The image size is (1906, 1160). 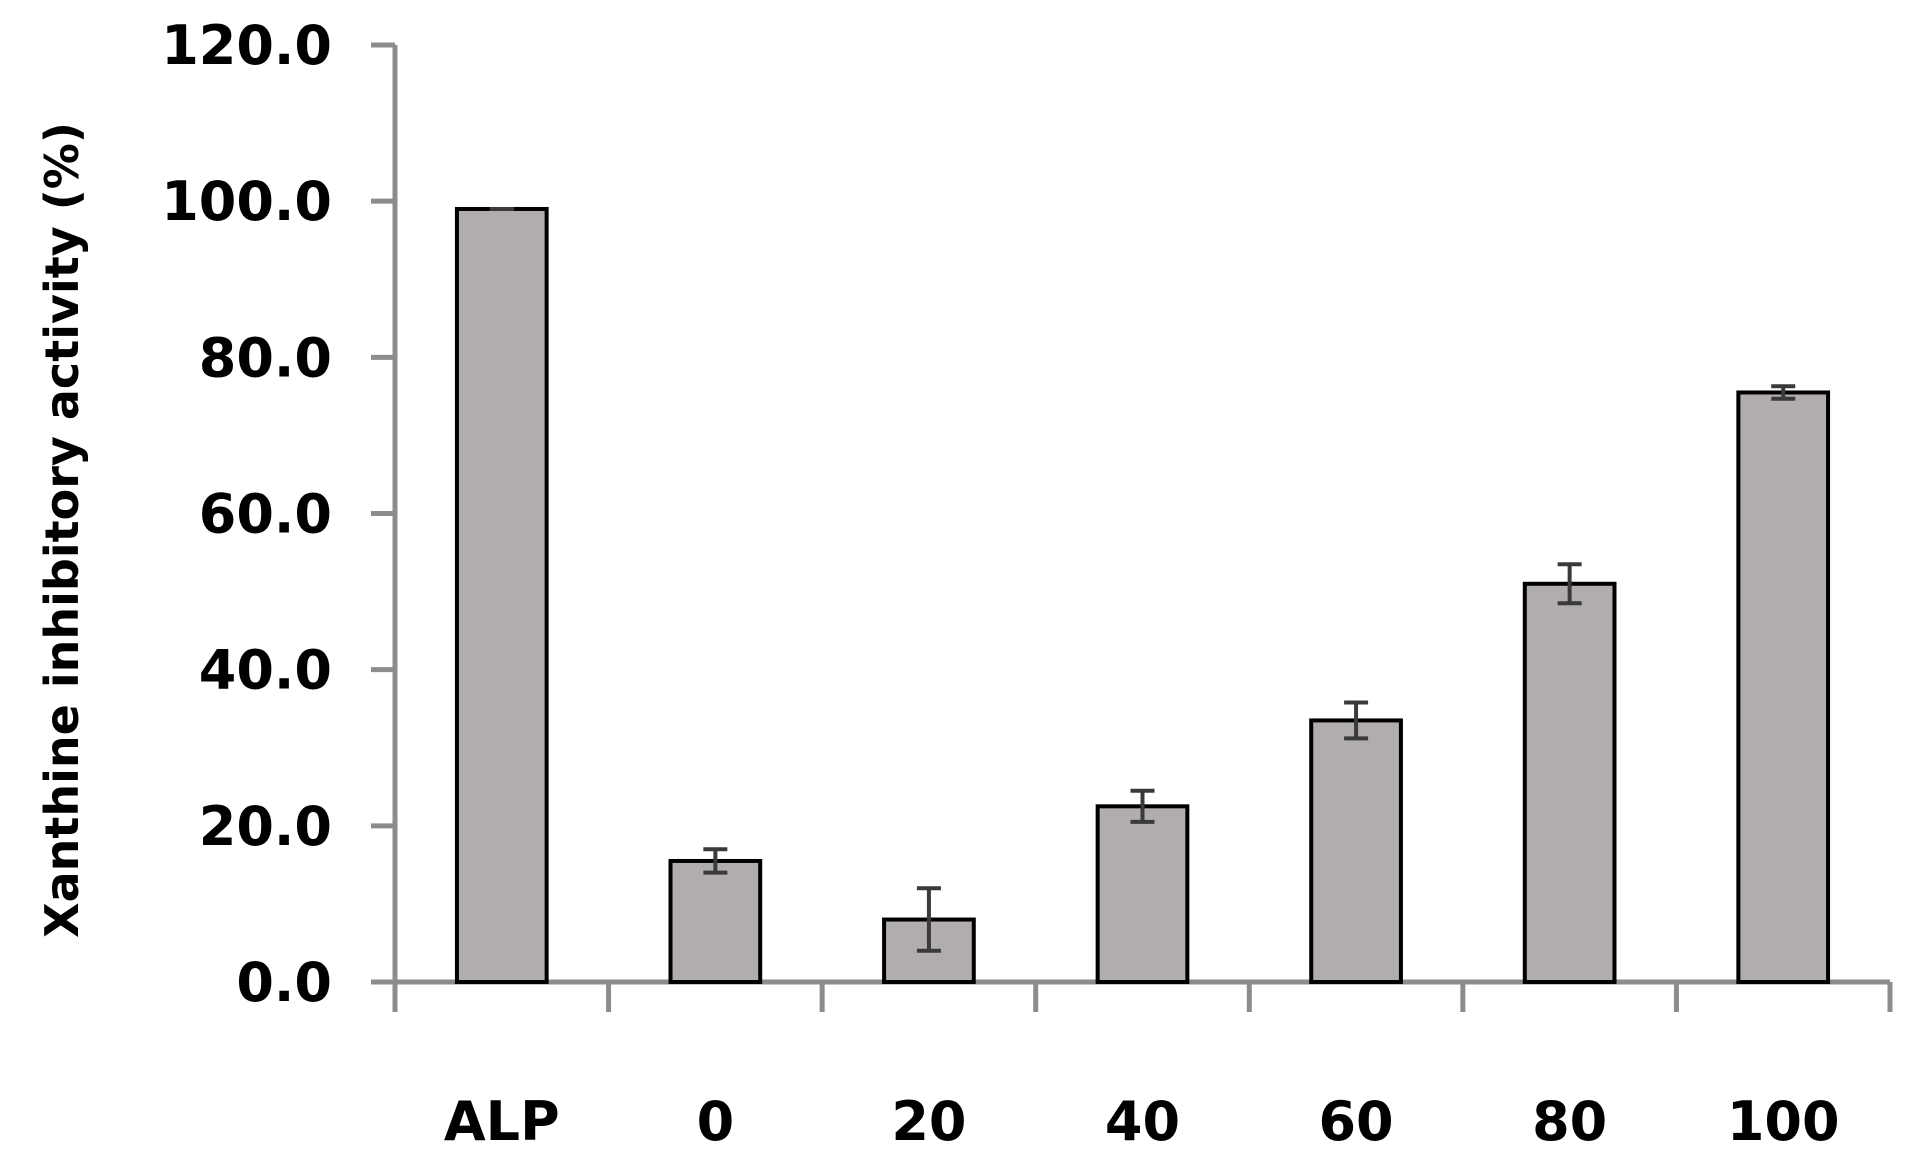 I want to click on x-tick-label: 0, so click(x=716, y=1121).